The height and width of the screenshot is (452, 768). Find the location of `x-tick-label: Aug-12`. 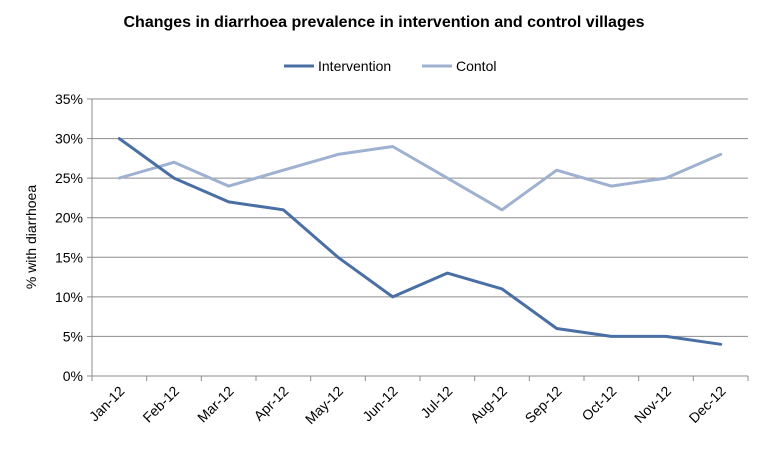

x-tick-label: Aug-12 is located at coordinates (488, 404).